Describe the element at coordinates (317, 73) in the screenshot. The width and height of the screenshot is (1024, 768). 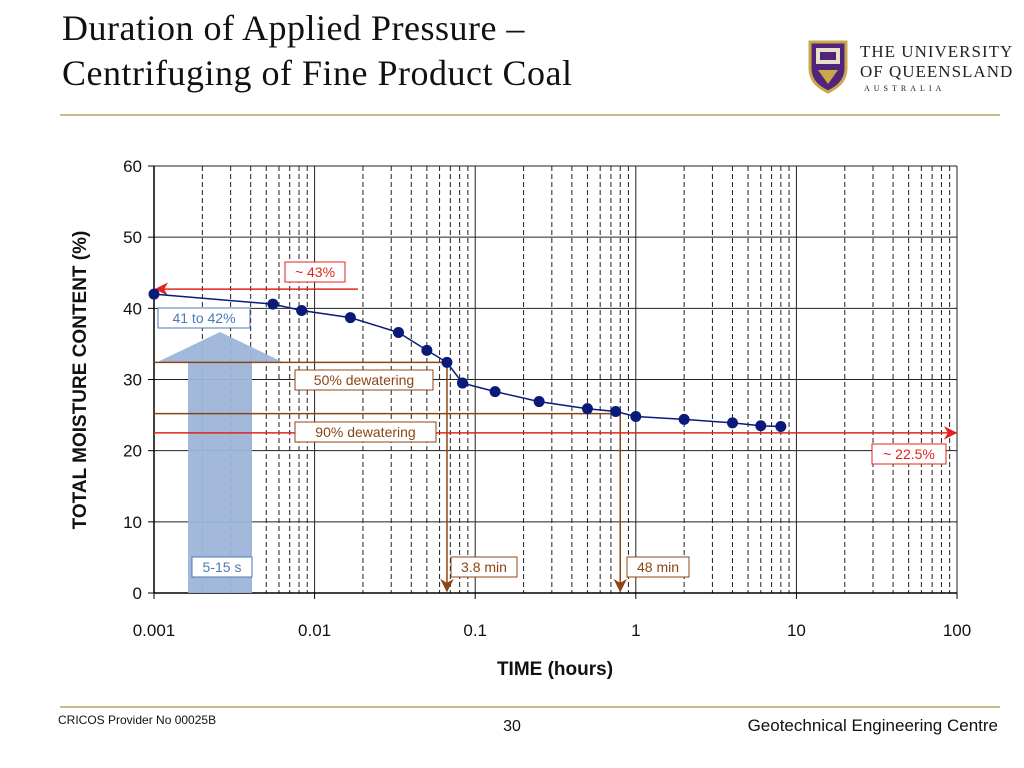
I see `title-line-2: Centrifuging of Fine Product Coal` at that location.